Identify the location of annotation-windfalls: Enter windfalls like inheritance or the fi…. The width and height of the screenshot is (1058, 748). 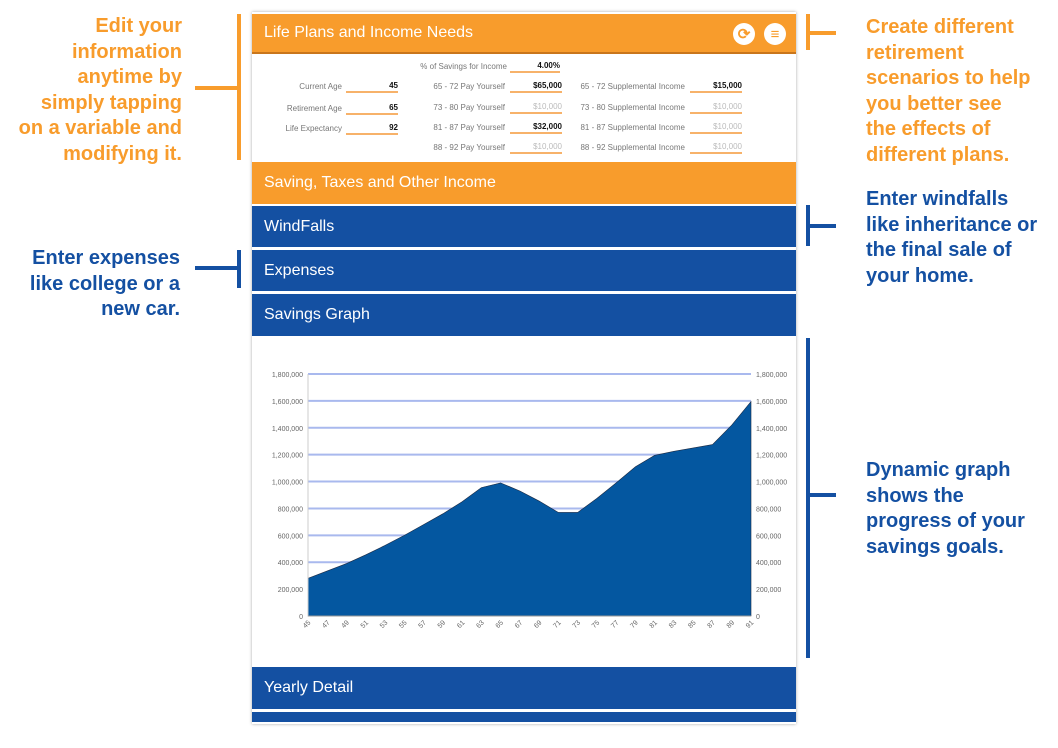
(961, 238).